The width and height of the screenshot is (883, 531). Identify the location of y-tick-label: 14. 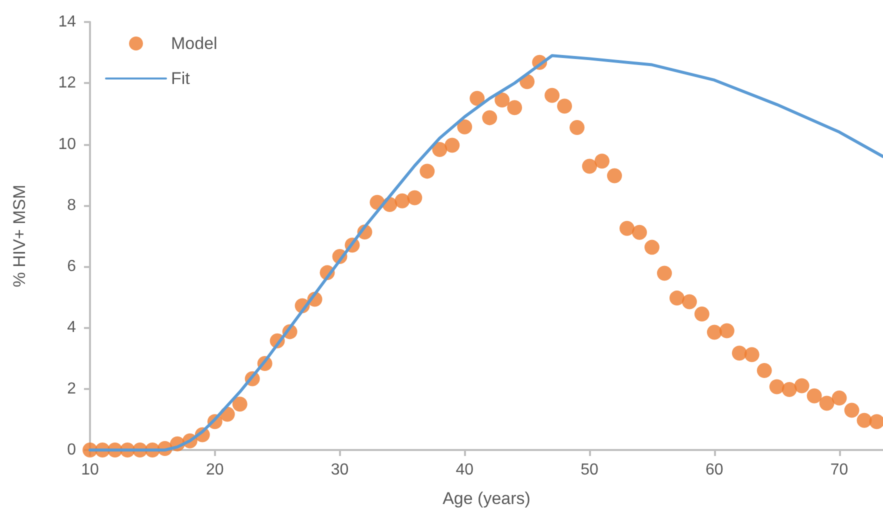
(67, 22).